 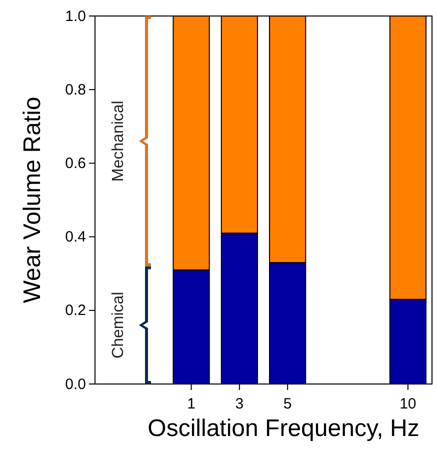 I want to click on x-tick-label: 5, so click(x=287, y=404).